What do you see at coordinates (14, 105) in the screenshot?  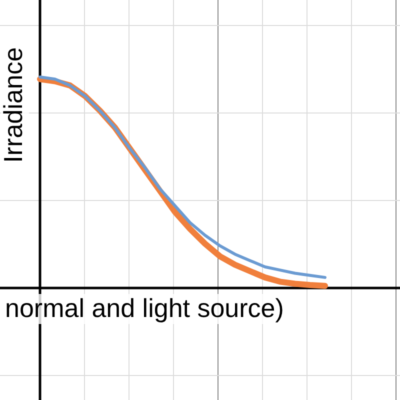 I see `y-axis-title: Irradiance` at bounding box center [14, 105].